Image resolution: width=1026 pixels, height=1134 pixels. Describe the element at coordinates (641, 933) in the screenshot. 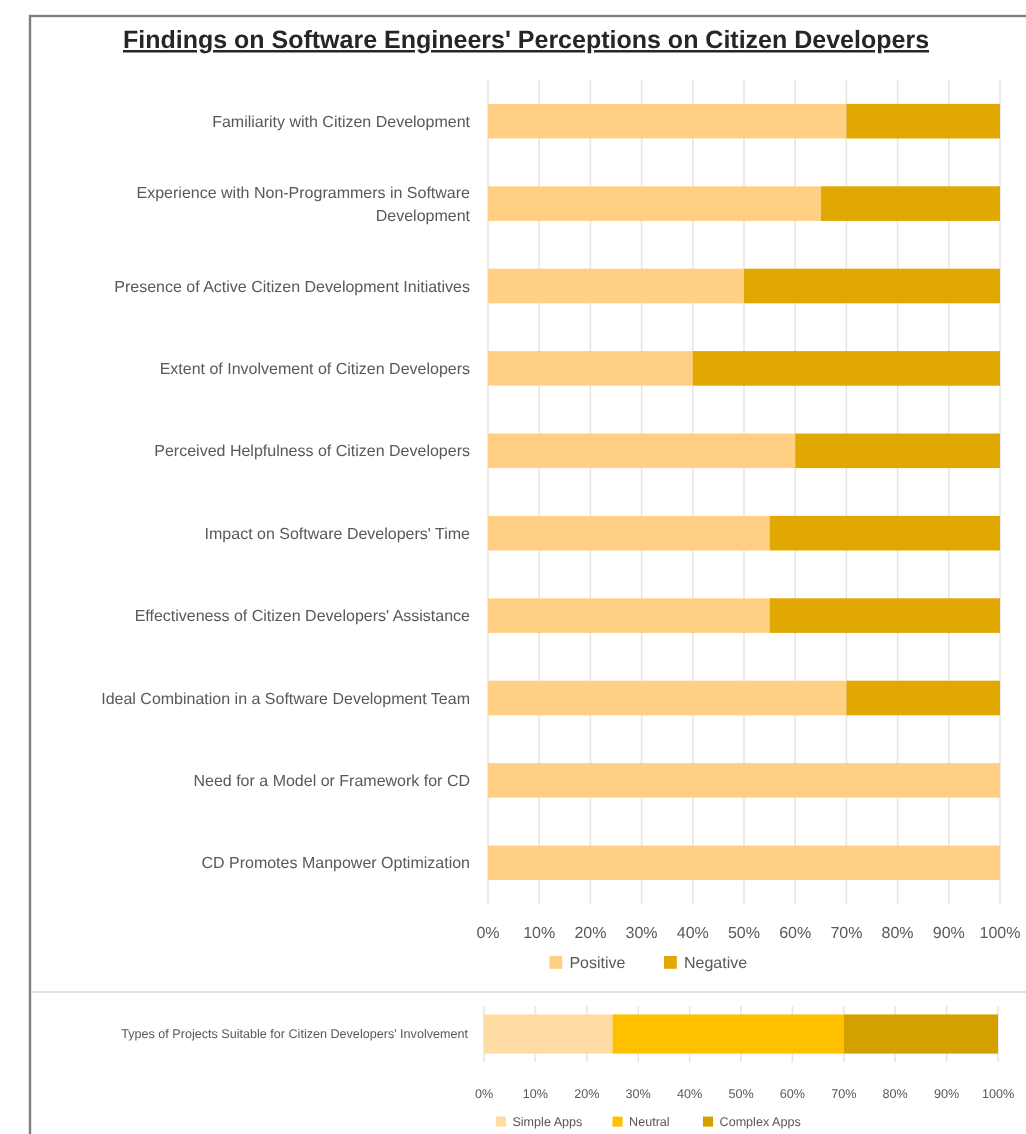

I see `x-tick-label: 30%` at that location.